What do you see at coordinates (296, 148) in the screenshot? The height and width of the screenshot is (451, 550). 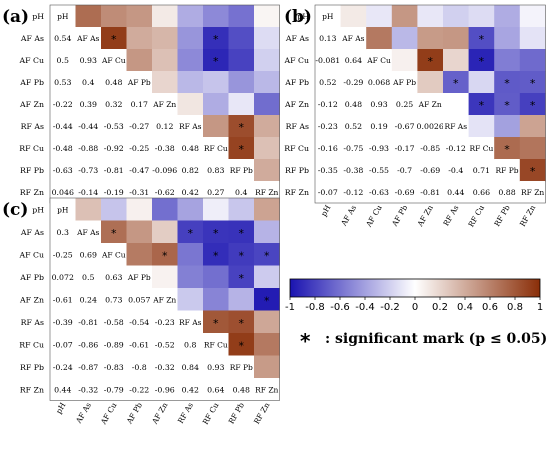 I see `y-axis-label-rf-cu: RF Cu` at bounding box center [296, 148].